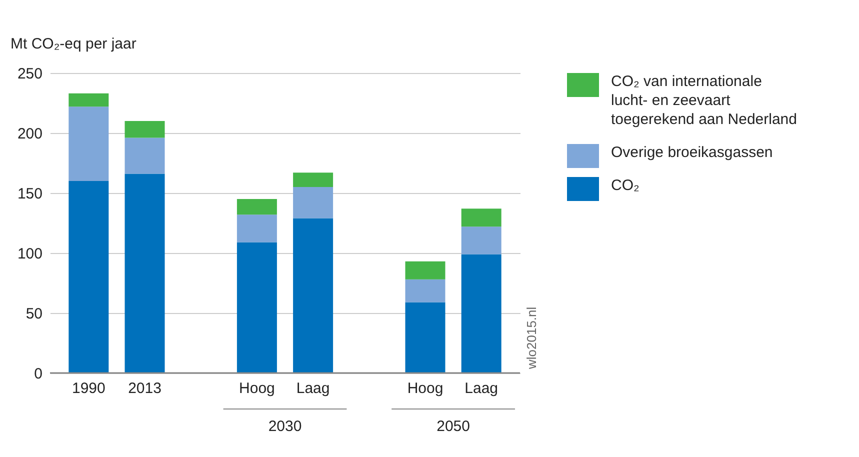 This screenshot has height=457, width=859. I want to click on y-tick-label: 200, so click(29, 134).